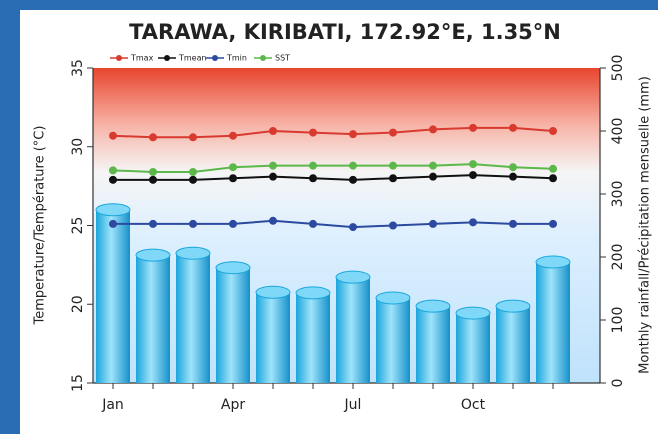 Image resolution: width=658 pixels, height=434 pixels. Describe the element at coordinates (78, 226) in the screenshot. I see `y-tick-label: 25` at that location.